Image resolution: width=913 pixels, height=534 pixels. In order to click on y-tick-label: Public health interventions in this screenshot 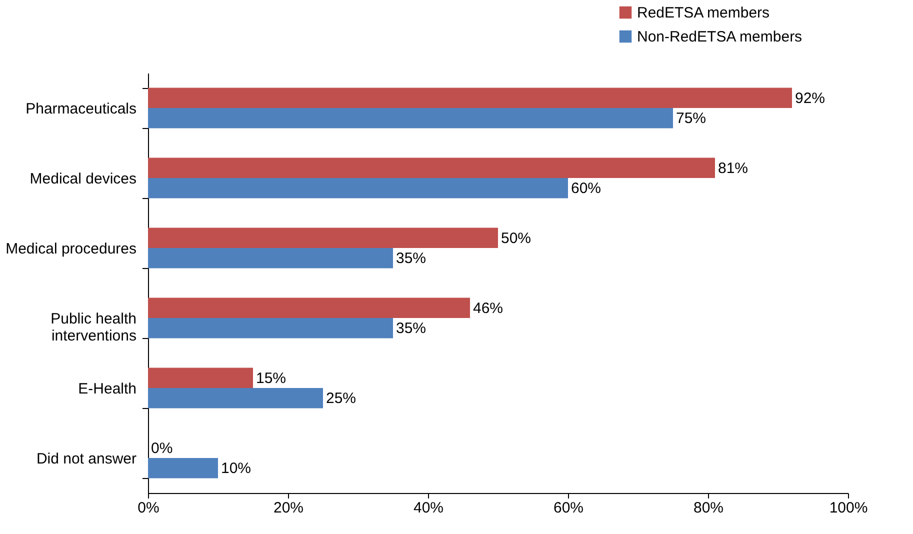, I will do `click(93, 327)`.